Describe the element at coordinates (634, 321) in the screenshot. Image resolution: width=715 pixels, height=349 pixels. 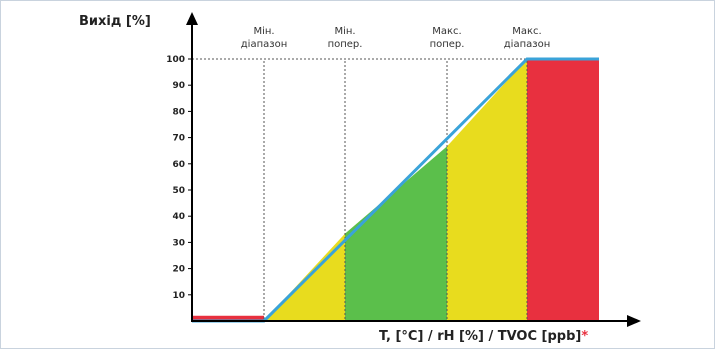
I see `x-axis-arrow` at that location.